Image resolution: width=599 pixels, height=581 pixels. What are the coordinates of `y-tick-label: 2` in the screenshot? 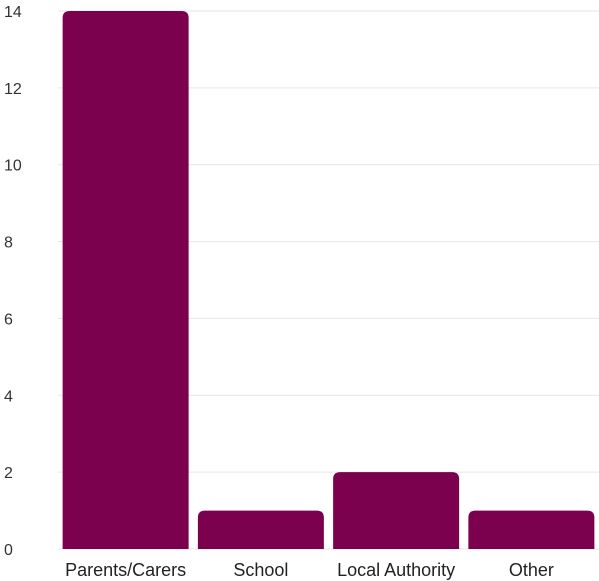 It's located at (8, 473).